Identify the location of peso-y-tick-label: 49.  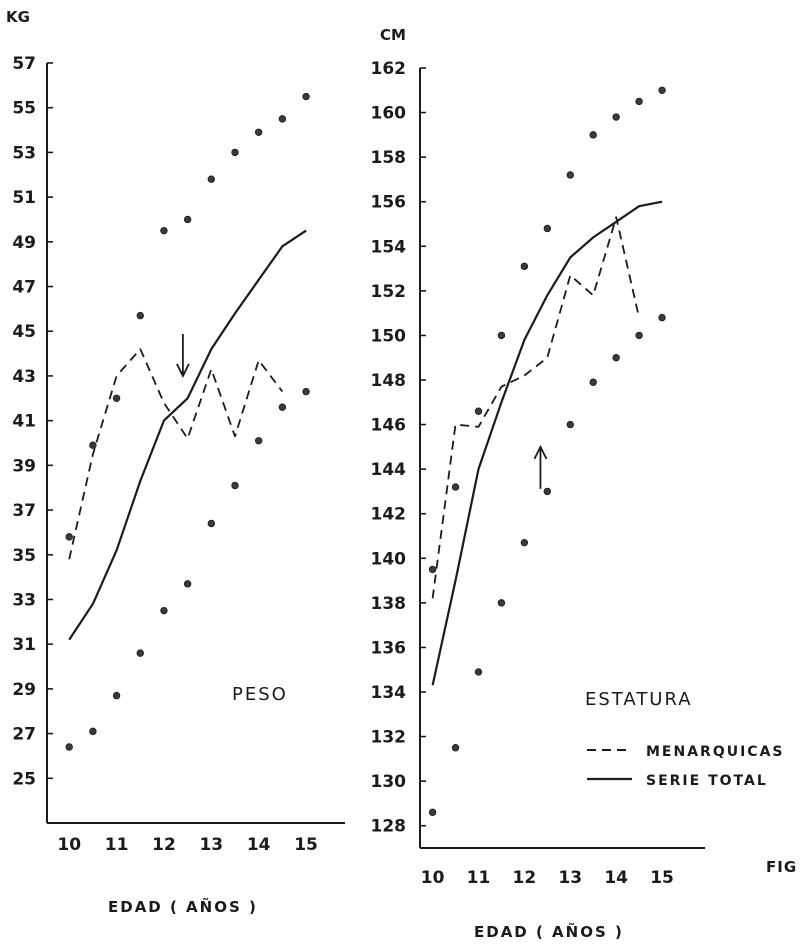
(24, 243).